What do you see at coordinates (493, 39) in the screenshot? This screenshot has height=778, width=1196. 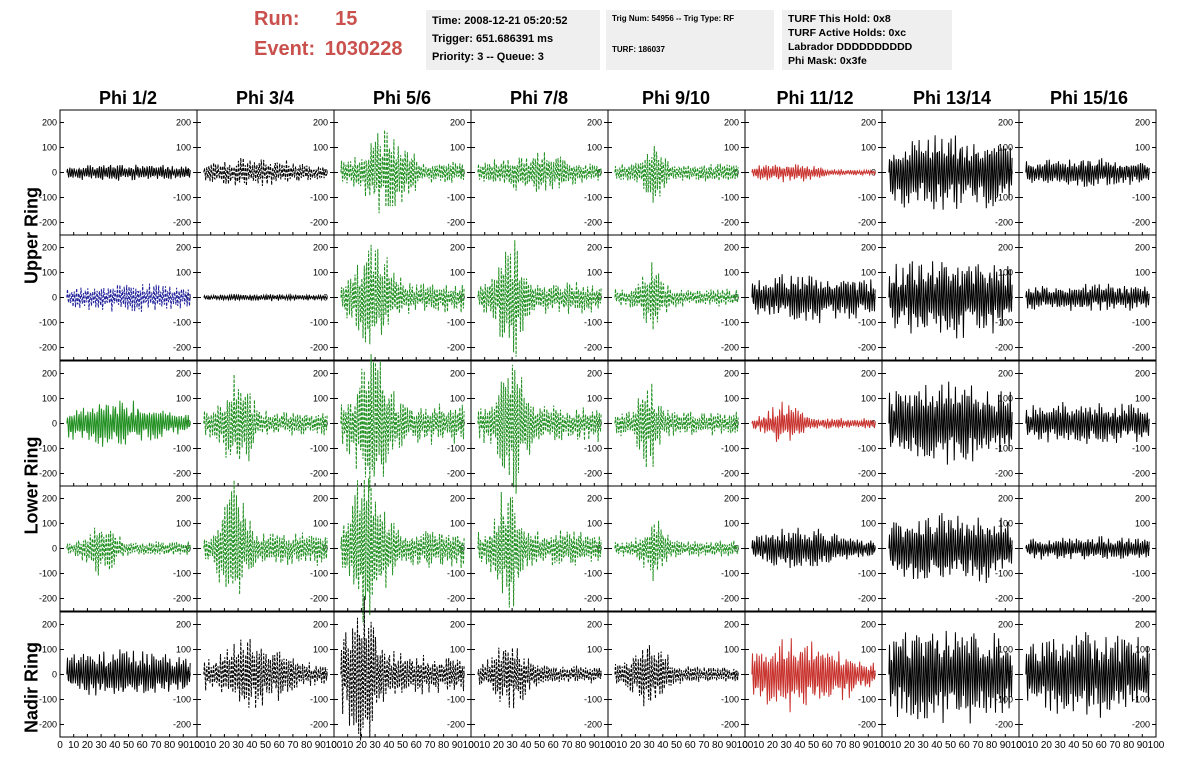 I see `trigger-text: Trigger: 651.686391 ms` at bounding box center [493, 39].